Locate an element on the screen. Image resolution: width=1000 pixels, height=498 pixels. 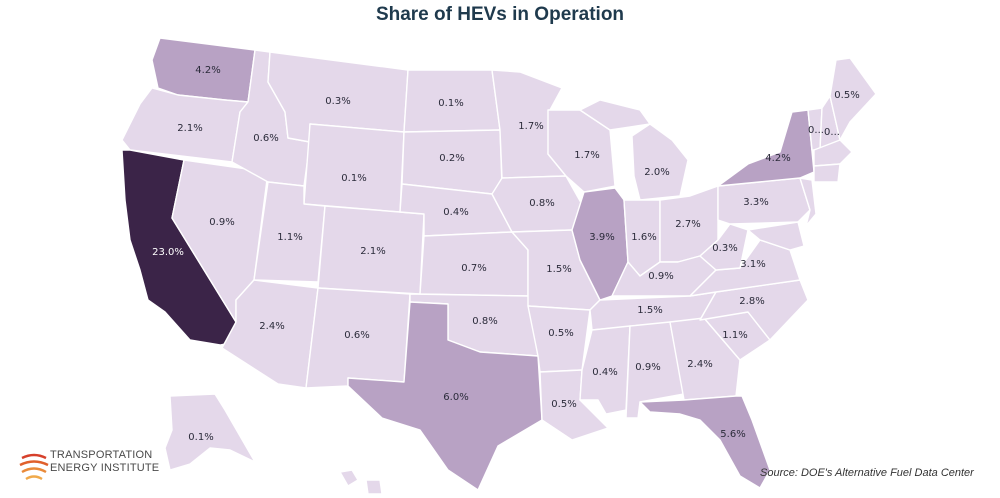
state-hawaii is located at coordinates (349, 478).